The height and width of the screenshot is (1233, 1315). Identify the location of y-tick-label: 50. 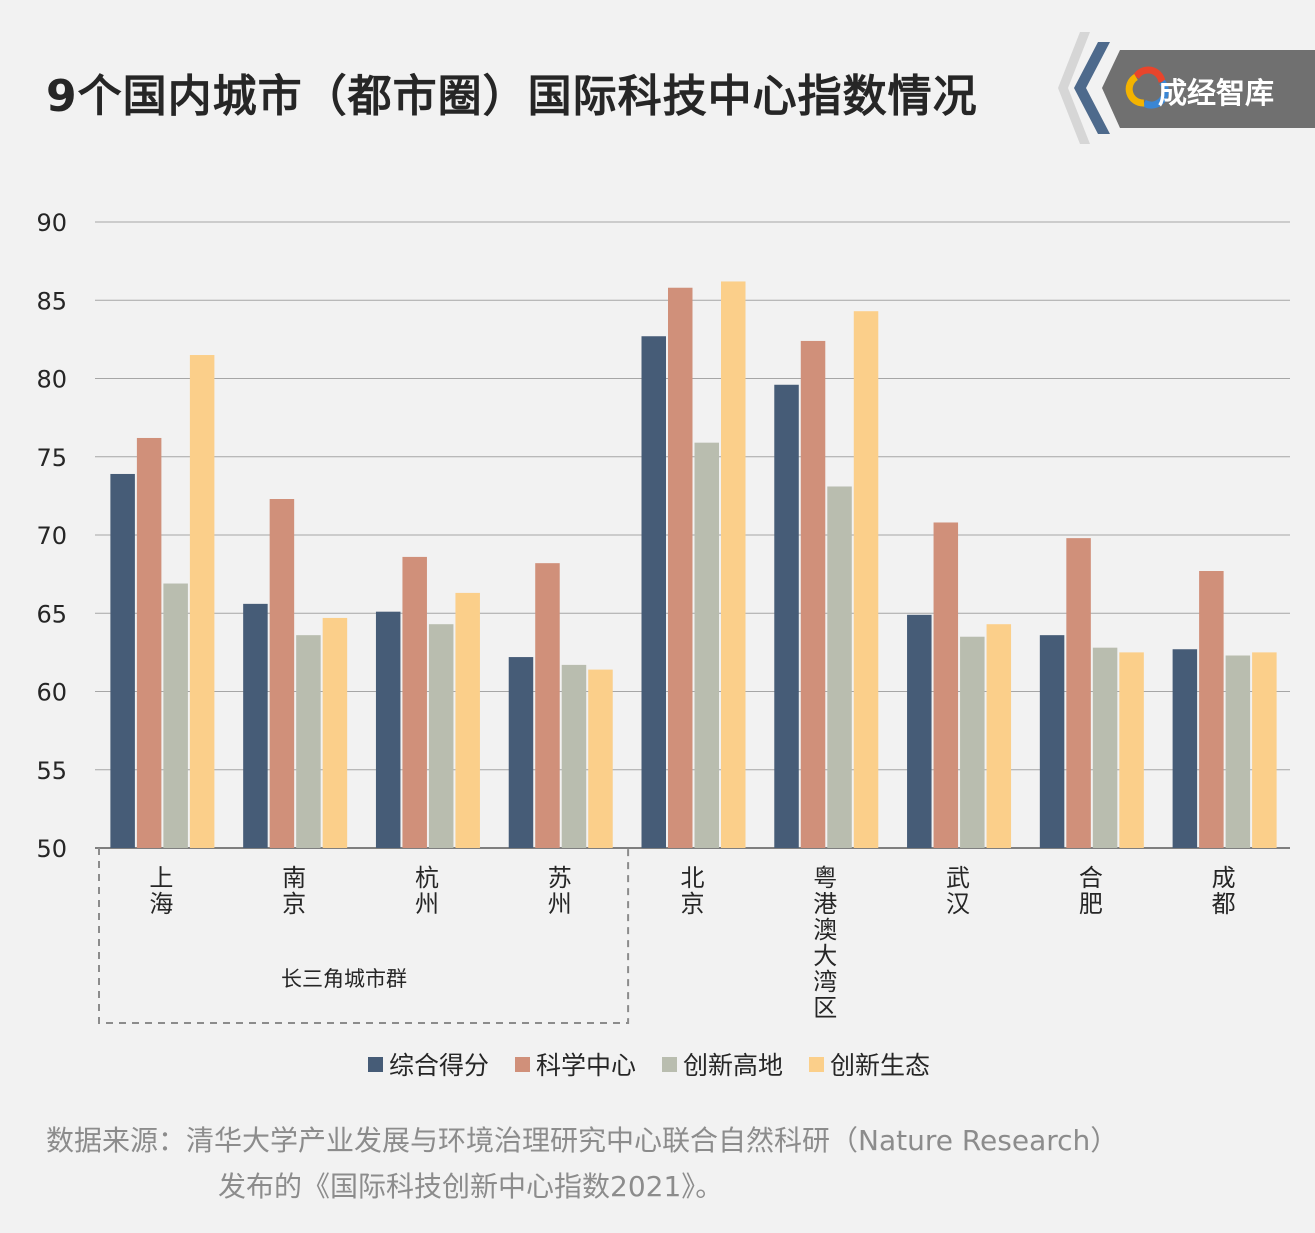
(51, 849).